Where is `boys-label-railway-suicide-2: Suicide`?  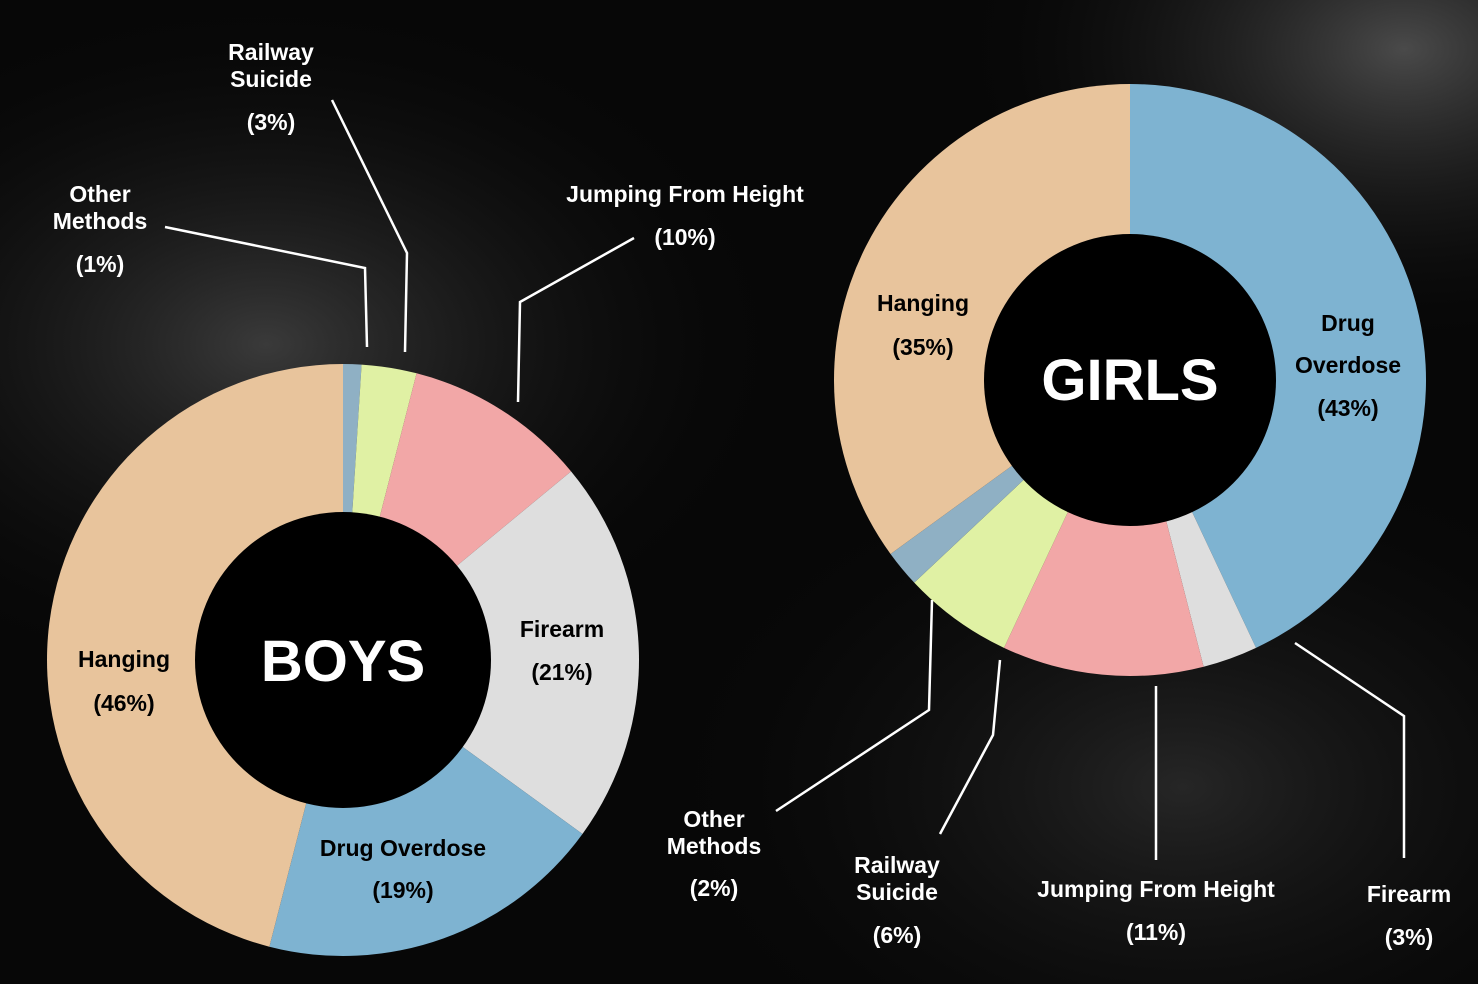
boys-label-railway-suicide-2: Suicide is located at coordinates (271, 79).